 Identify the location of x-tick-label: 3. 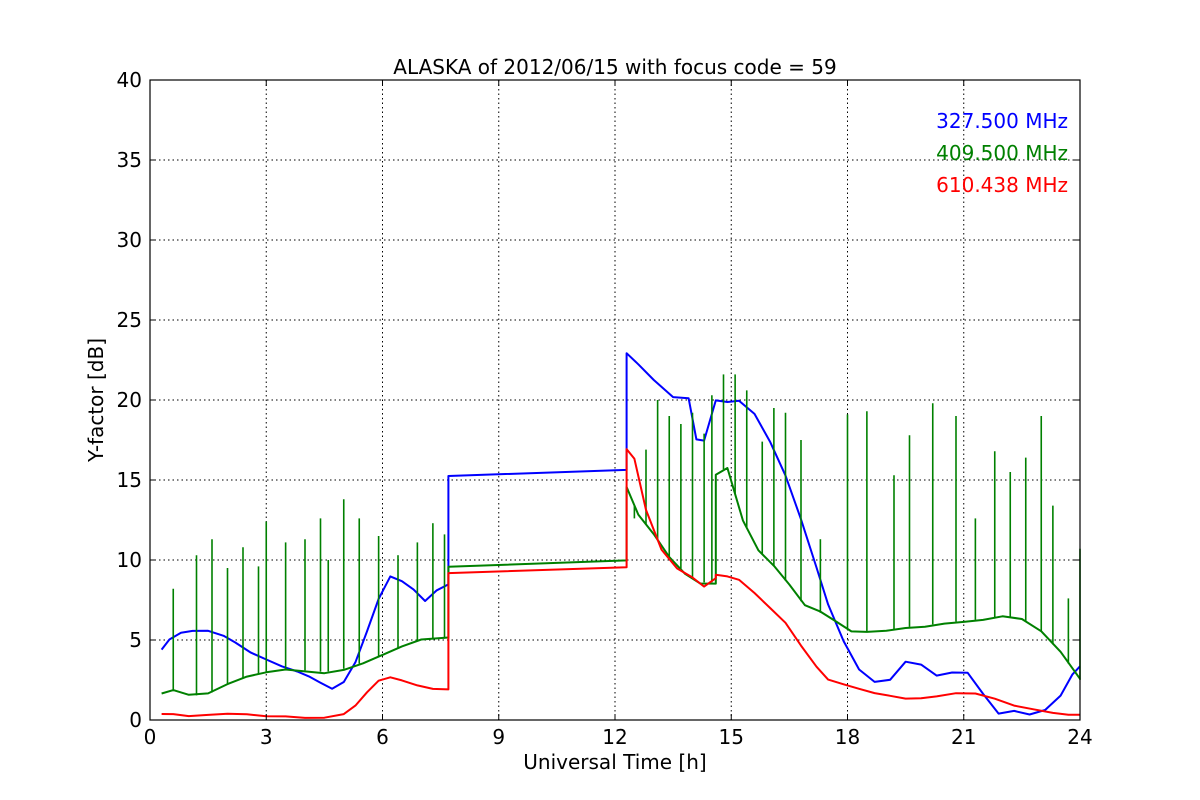
(266, 737).